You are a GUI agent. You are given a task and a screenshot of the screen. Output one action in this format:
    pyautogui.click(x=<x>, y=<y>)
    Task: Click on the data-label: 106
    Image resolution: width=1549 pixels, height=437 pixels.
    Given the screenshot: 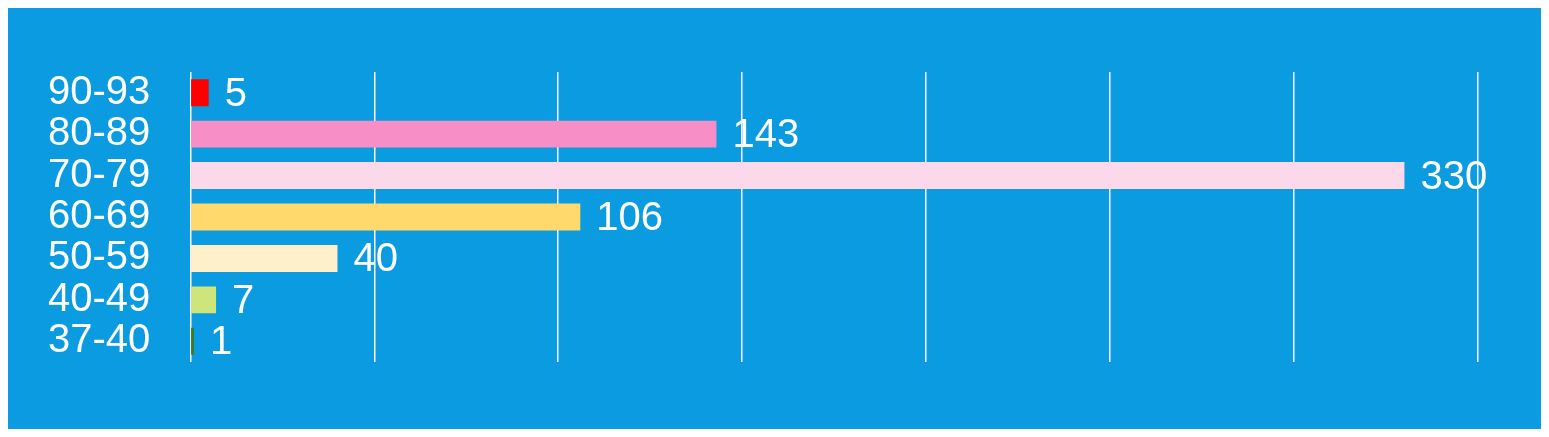 What is the action you would take?
    pyautogui.click(x=630, y=216)
    